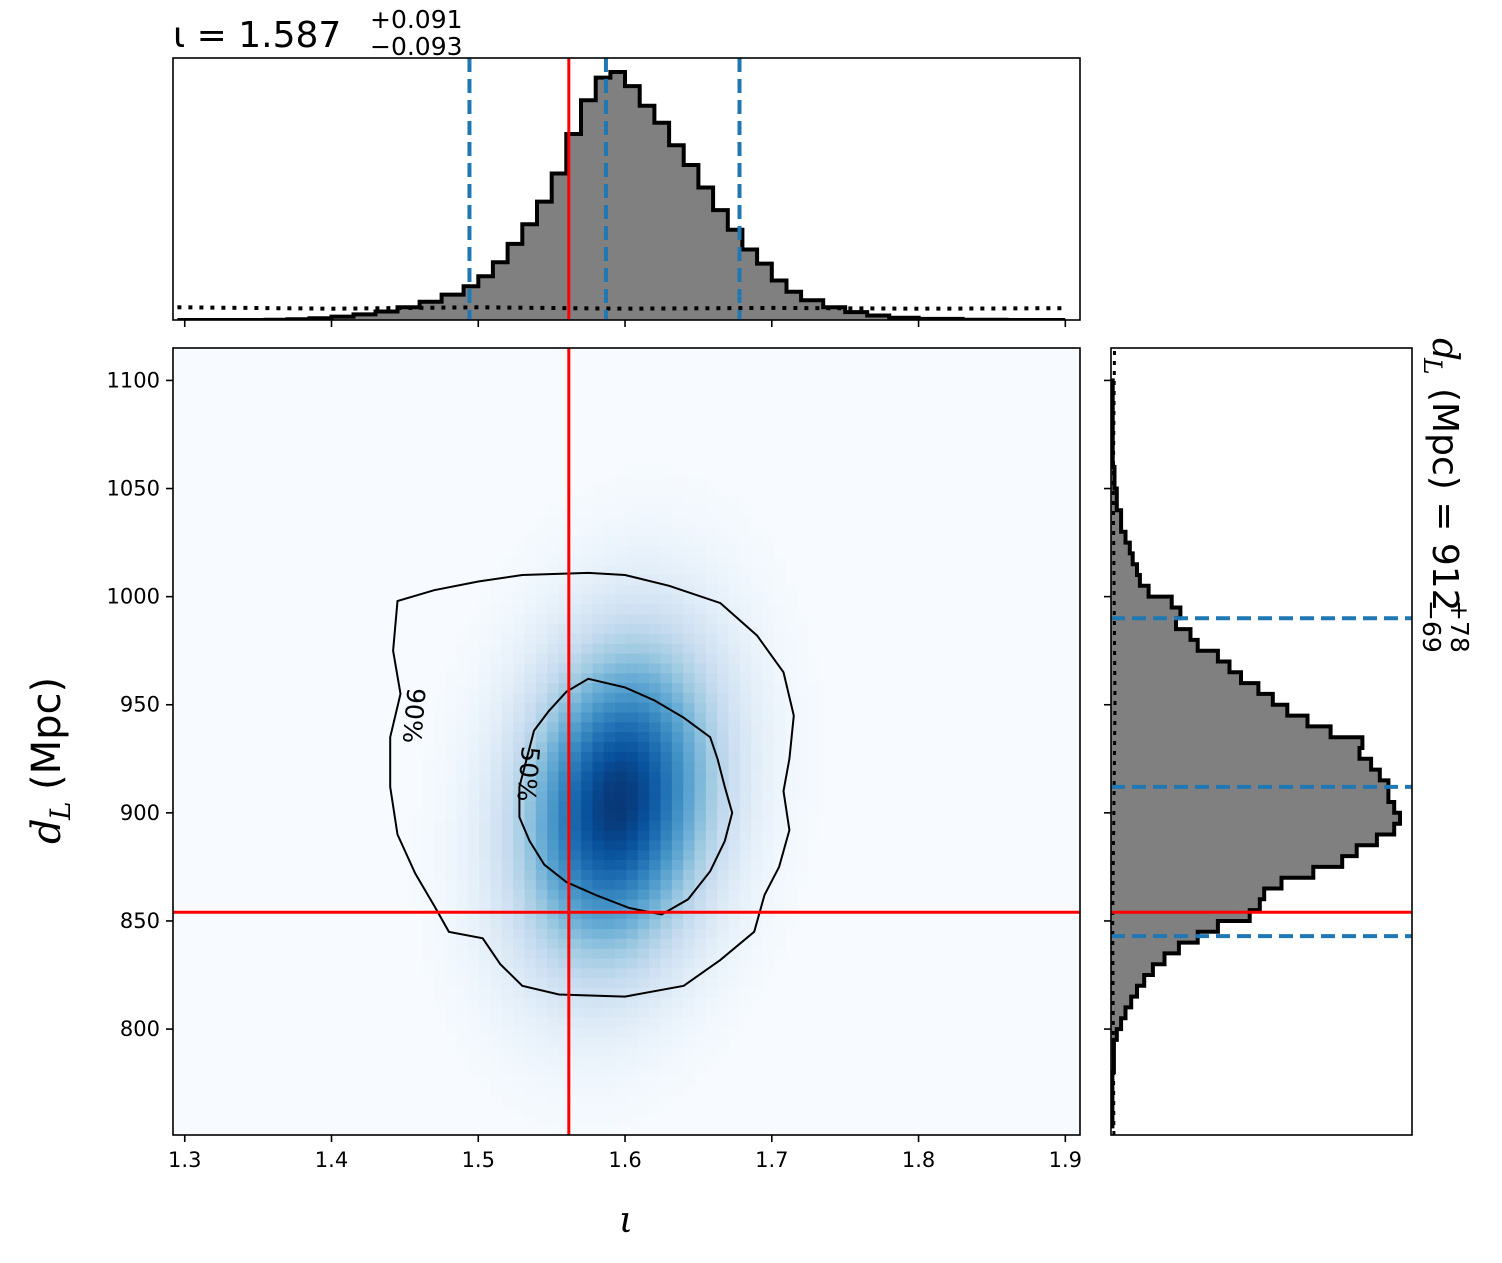 This screenshot has height=1263, width=1502. Describe the element at coordinates (416, 19) in the screenshot. I see `x-summary-plus: +0.091` at that location.